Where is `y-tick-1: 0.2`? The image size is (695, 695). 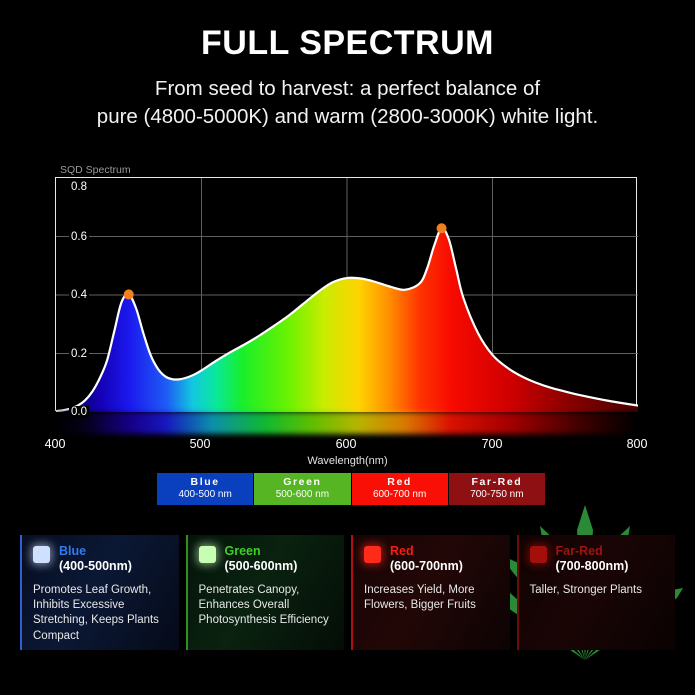
y-tick-1: 0.2 is located at coordinates (79, 353).